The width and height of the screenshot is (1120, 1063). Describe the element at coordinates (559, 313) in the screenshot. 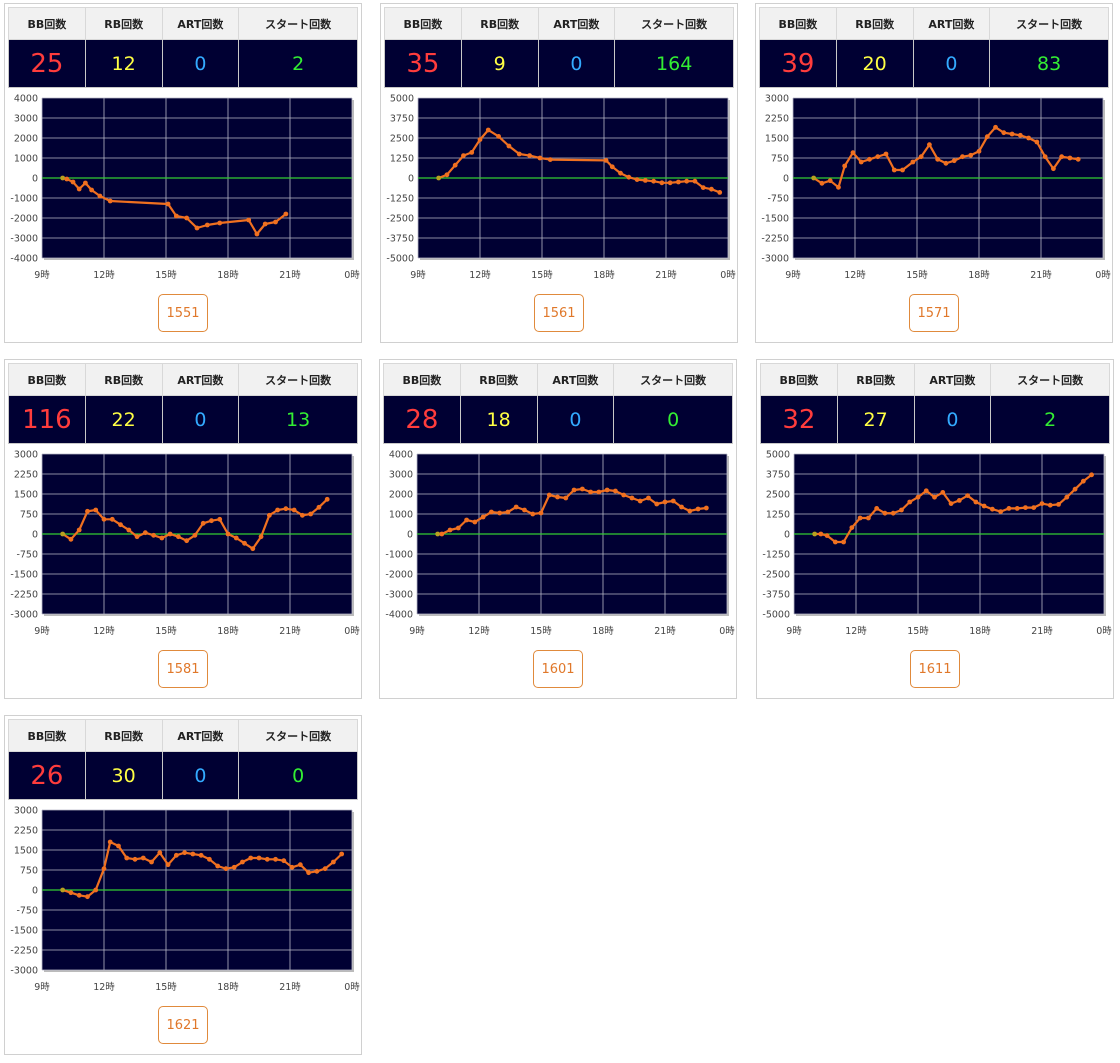

I see `machine-number-button: 1561` at that location.